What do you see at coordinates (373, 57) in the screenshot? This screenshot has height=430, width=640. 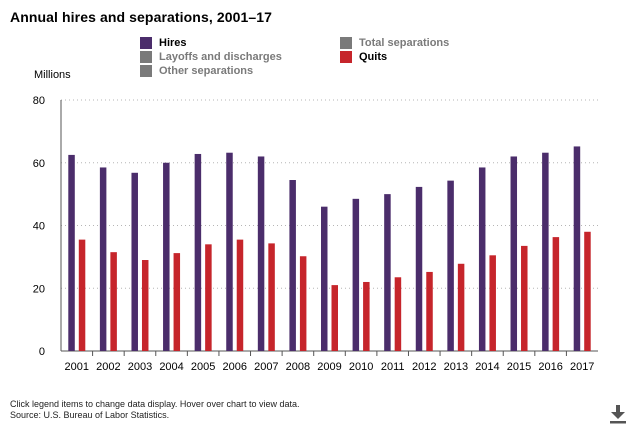 I see `legend-label-quits: Quits` at bounding box center [373, 57].